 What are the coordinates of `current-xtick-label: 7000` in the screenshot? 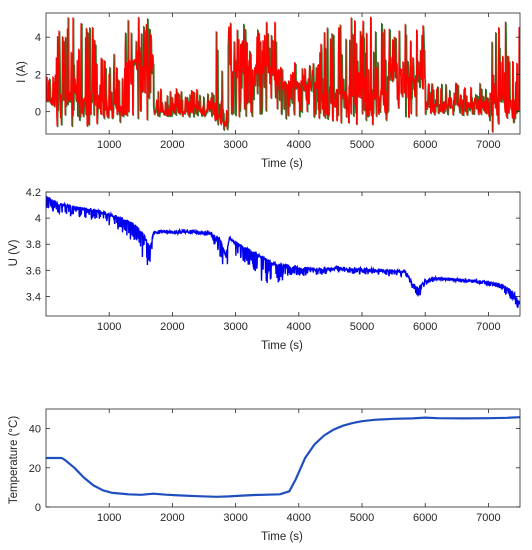 It's located at (488, 145).